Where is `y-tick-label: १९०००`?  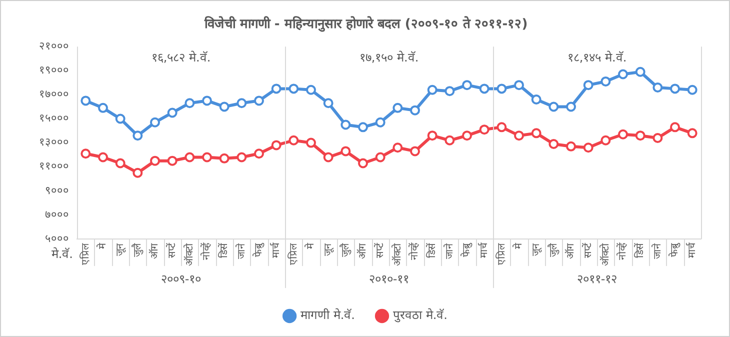
y-tick-label: १९००० is located at coordinates (54, 70).